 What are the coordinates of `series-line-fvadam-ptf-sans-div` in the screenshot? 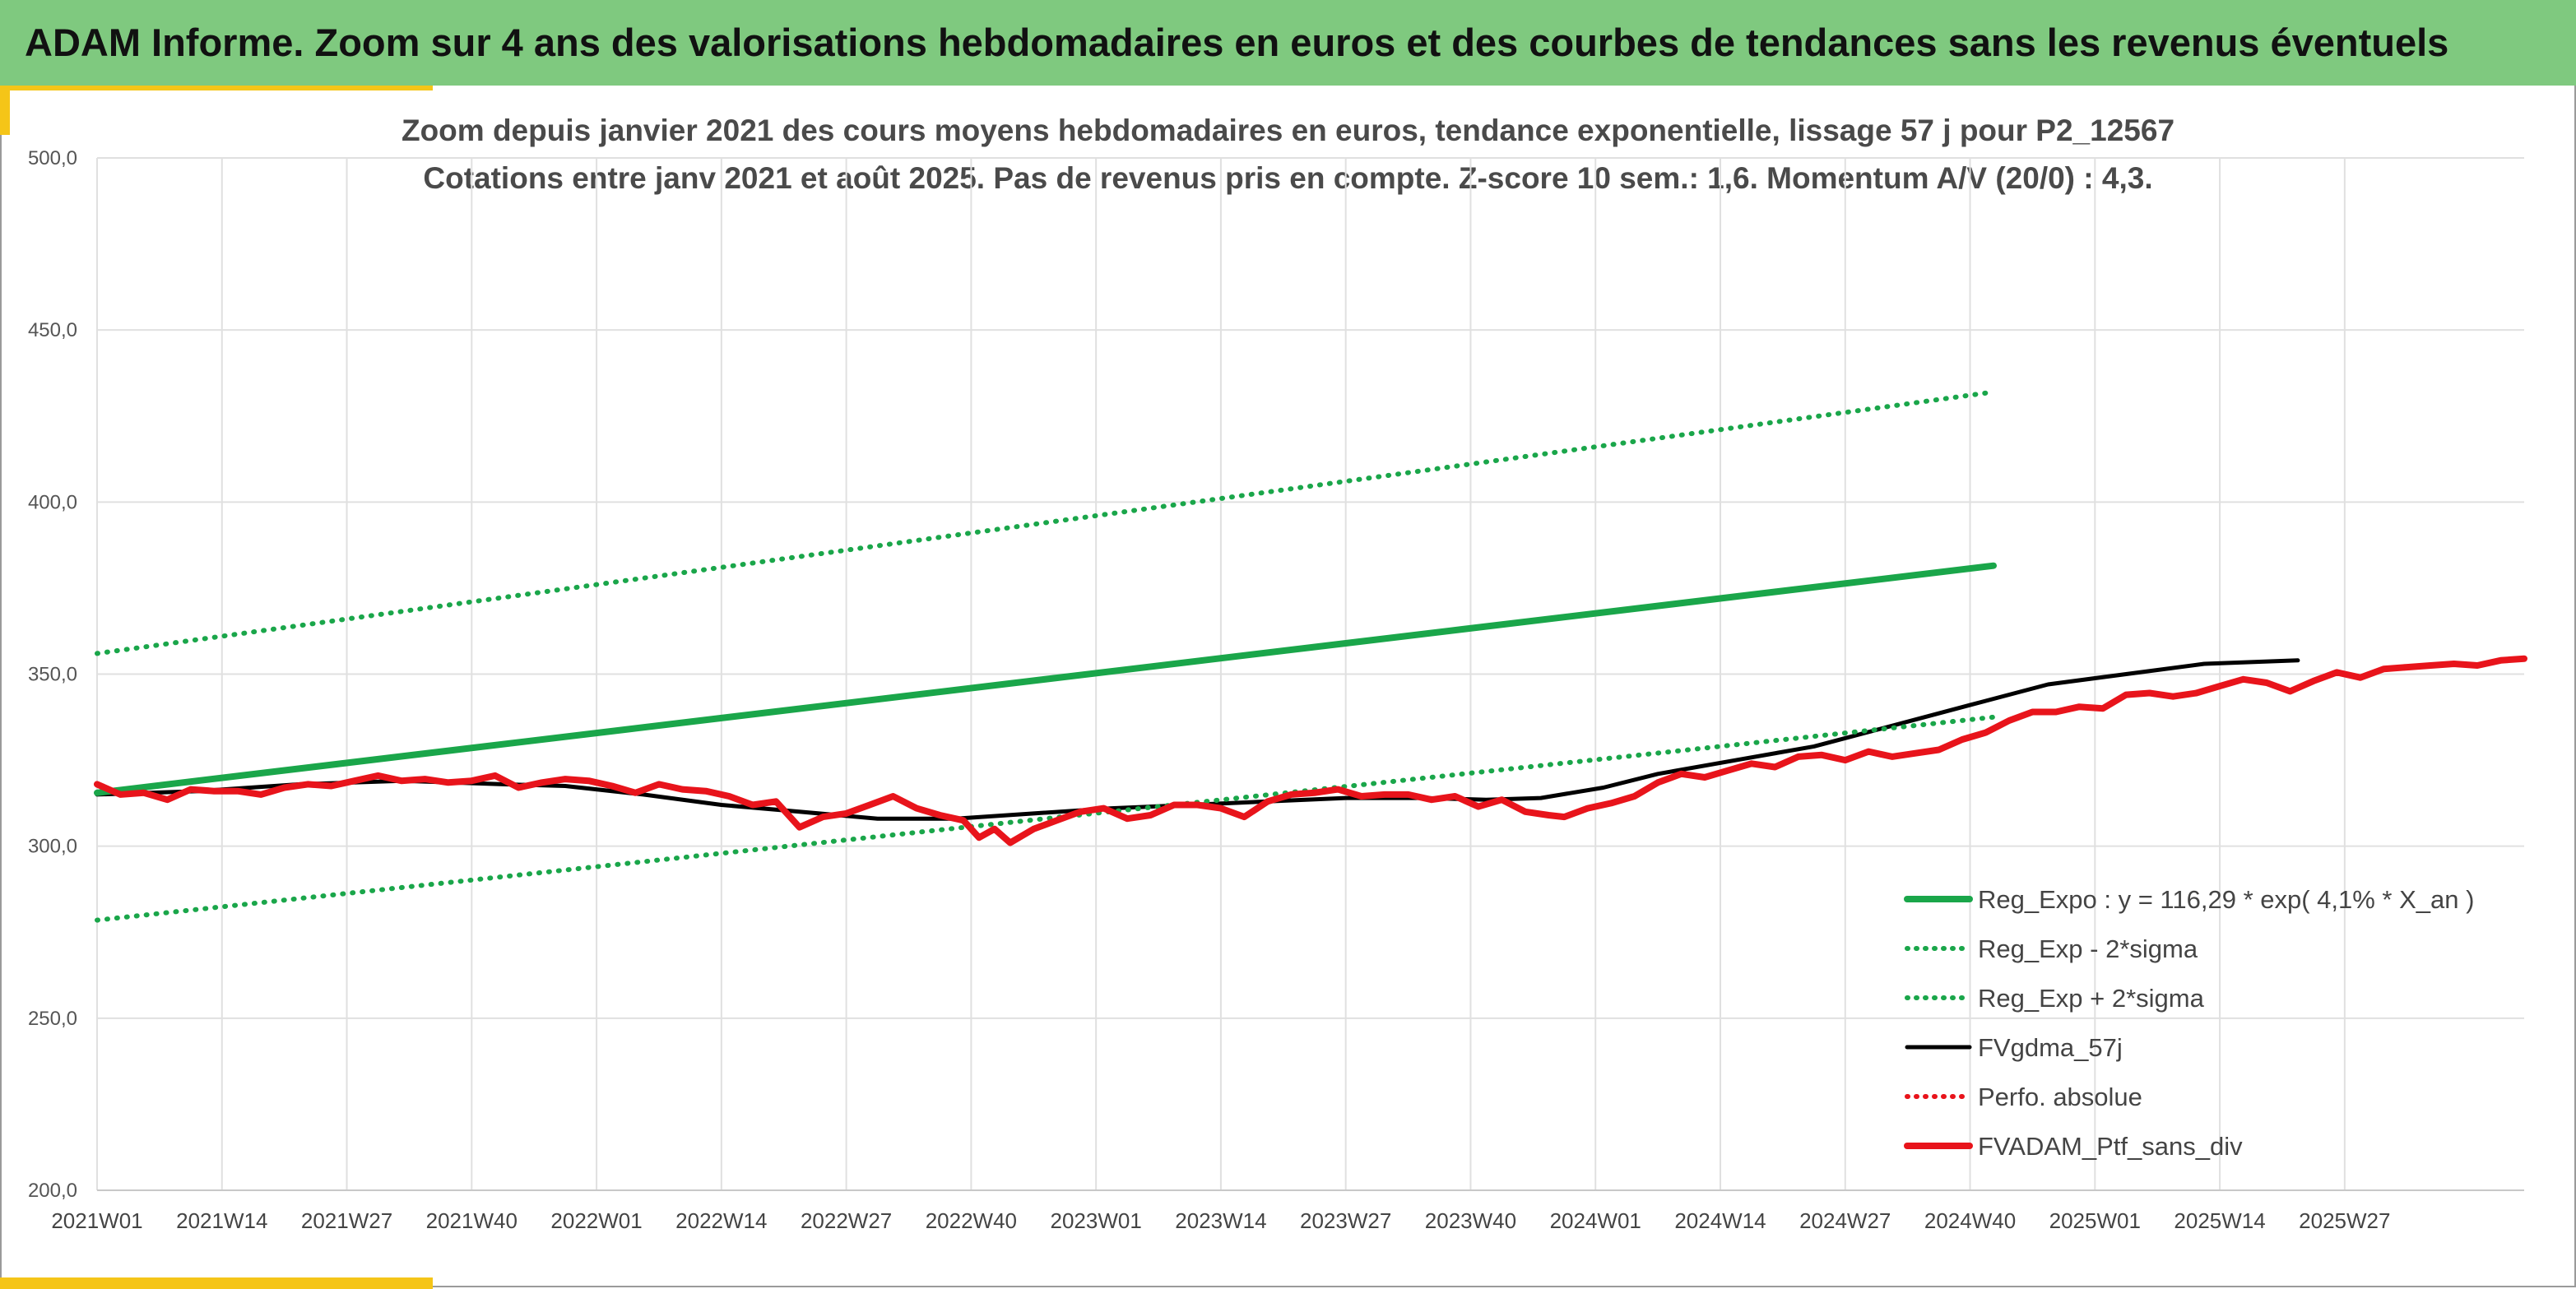 It's located at (1310, 750).